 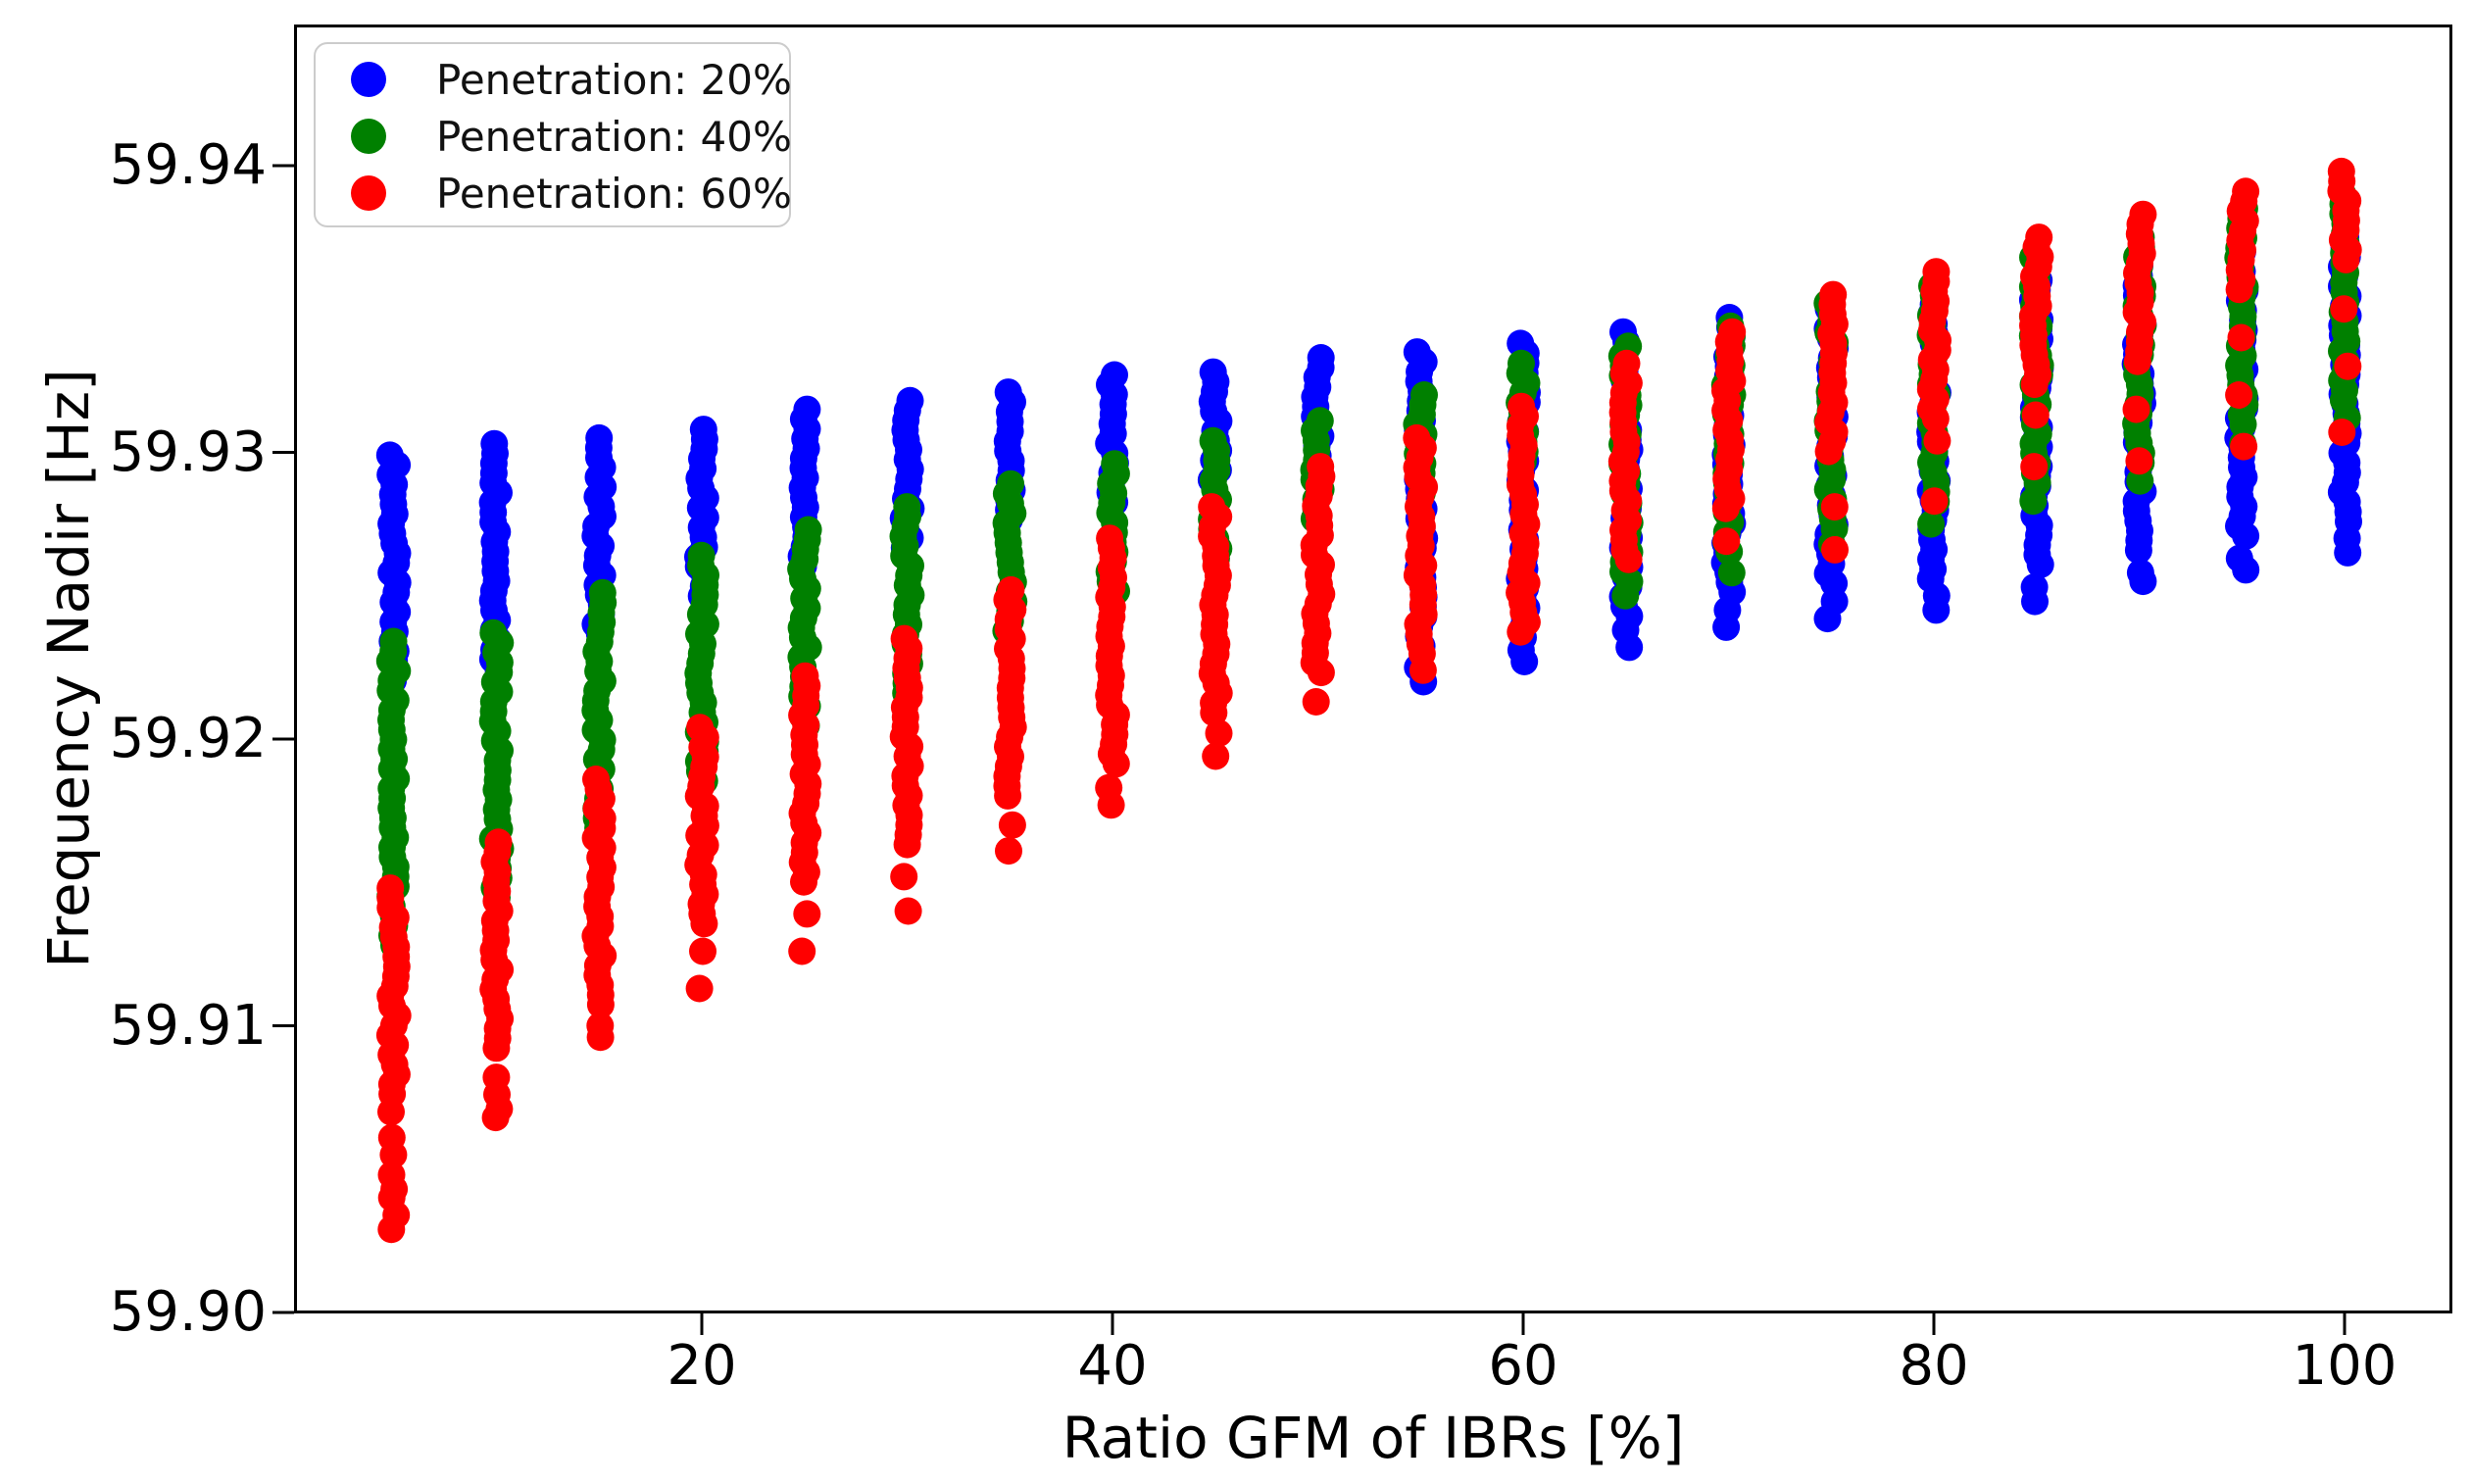 I want to click on legend-marker-blue-icon, so click(x=368, y=79).